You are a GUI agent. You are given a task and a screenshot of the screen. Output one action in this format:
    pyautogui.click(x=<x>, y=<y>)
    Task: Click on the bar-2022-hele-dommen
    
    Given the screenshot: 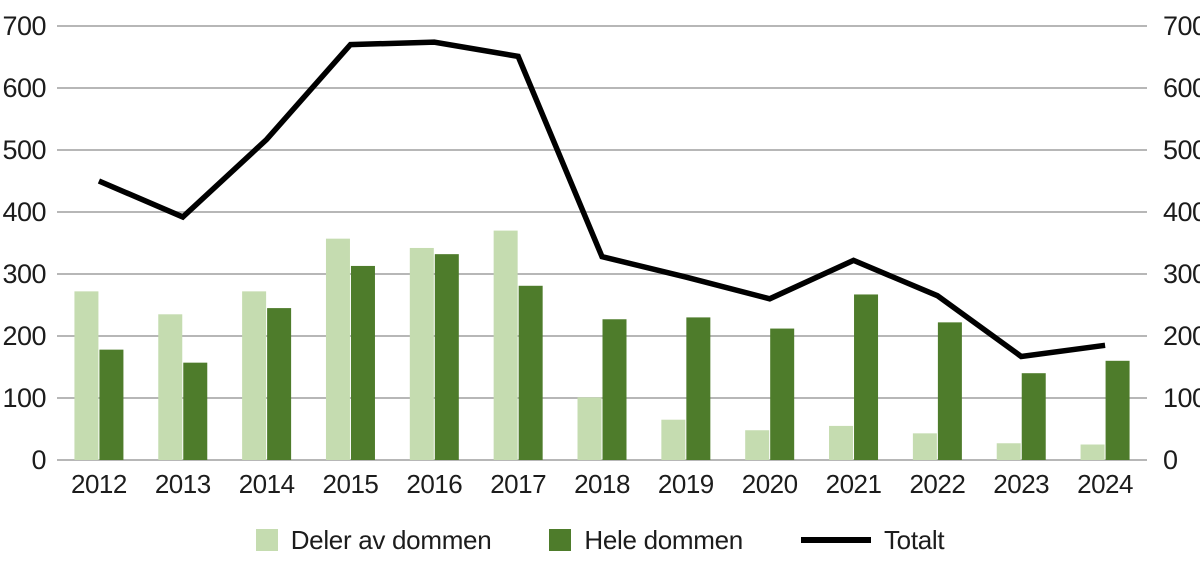 What is the action you would take?
    pyautogui.click(x=949, y=391)
    